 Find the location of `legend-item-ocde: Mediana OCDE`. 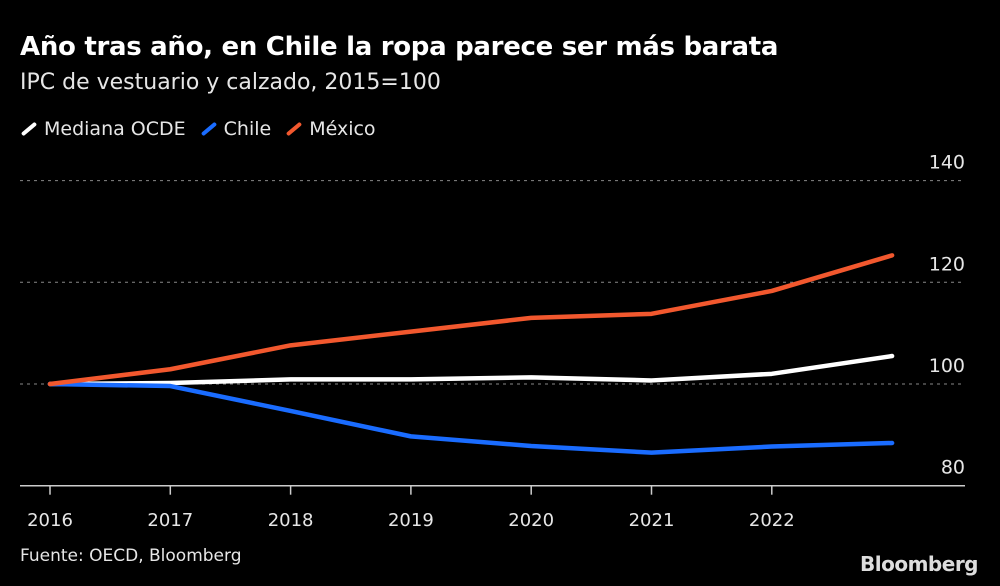

legend-item-ocde: Mediana OCDE is located at coordinates (103, 129).